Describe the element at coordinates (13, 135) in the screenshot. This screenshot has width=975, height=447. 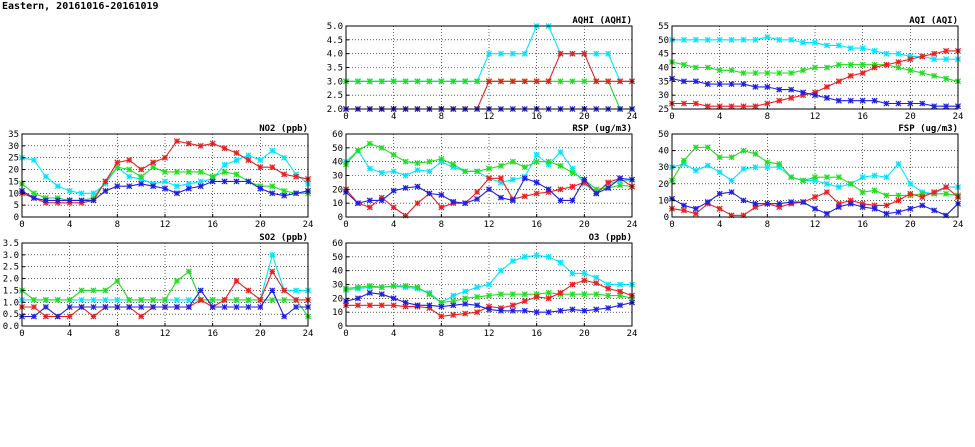
I see `y-tick-label: 35` at that location.